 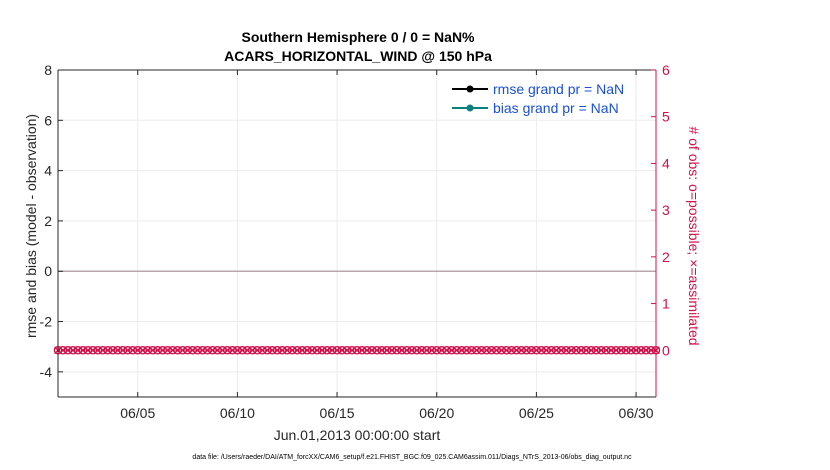 I want to click on y-tick-label: 8, so click(x=48, y=70).